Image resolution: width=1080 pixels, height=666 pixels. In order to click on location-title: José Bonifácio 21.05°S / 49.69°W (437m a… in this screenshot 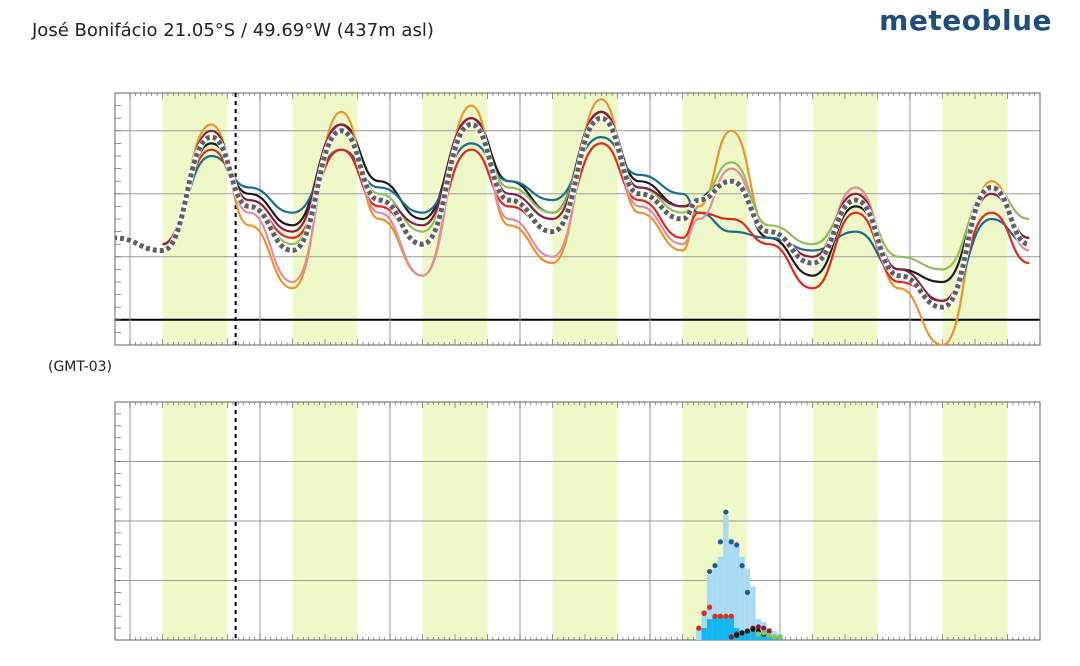, I will do `click(233, 30)`.